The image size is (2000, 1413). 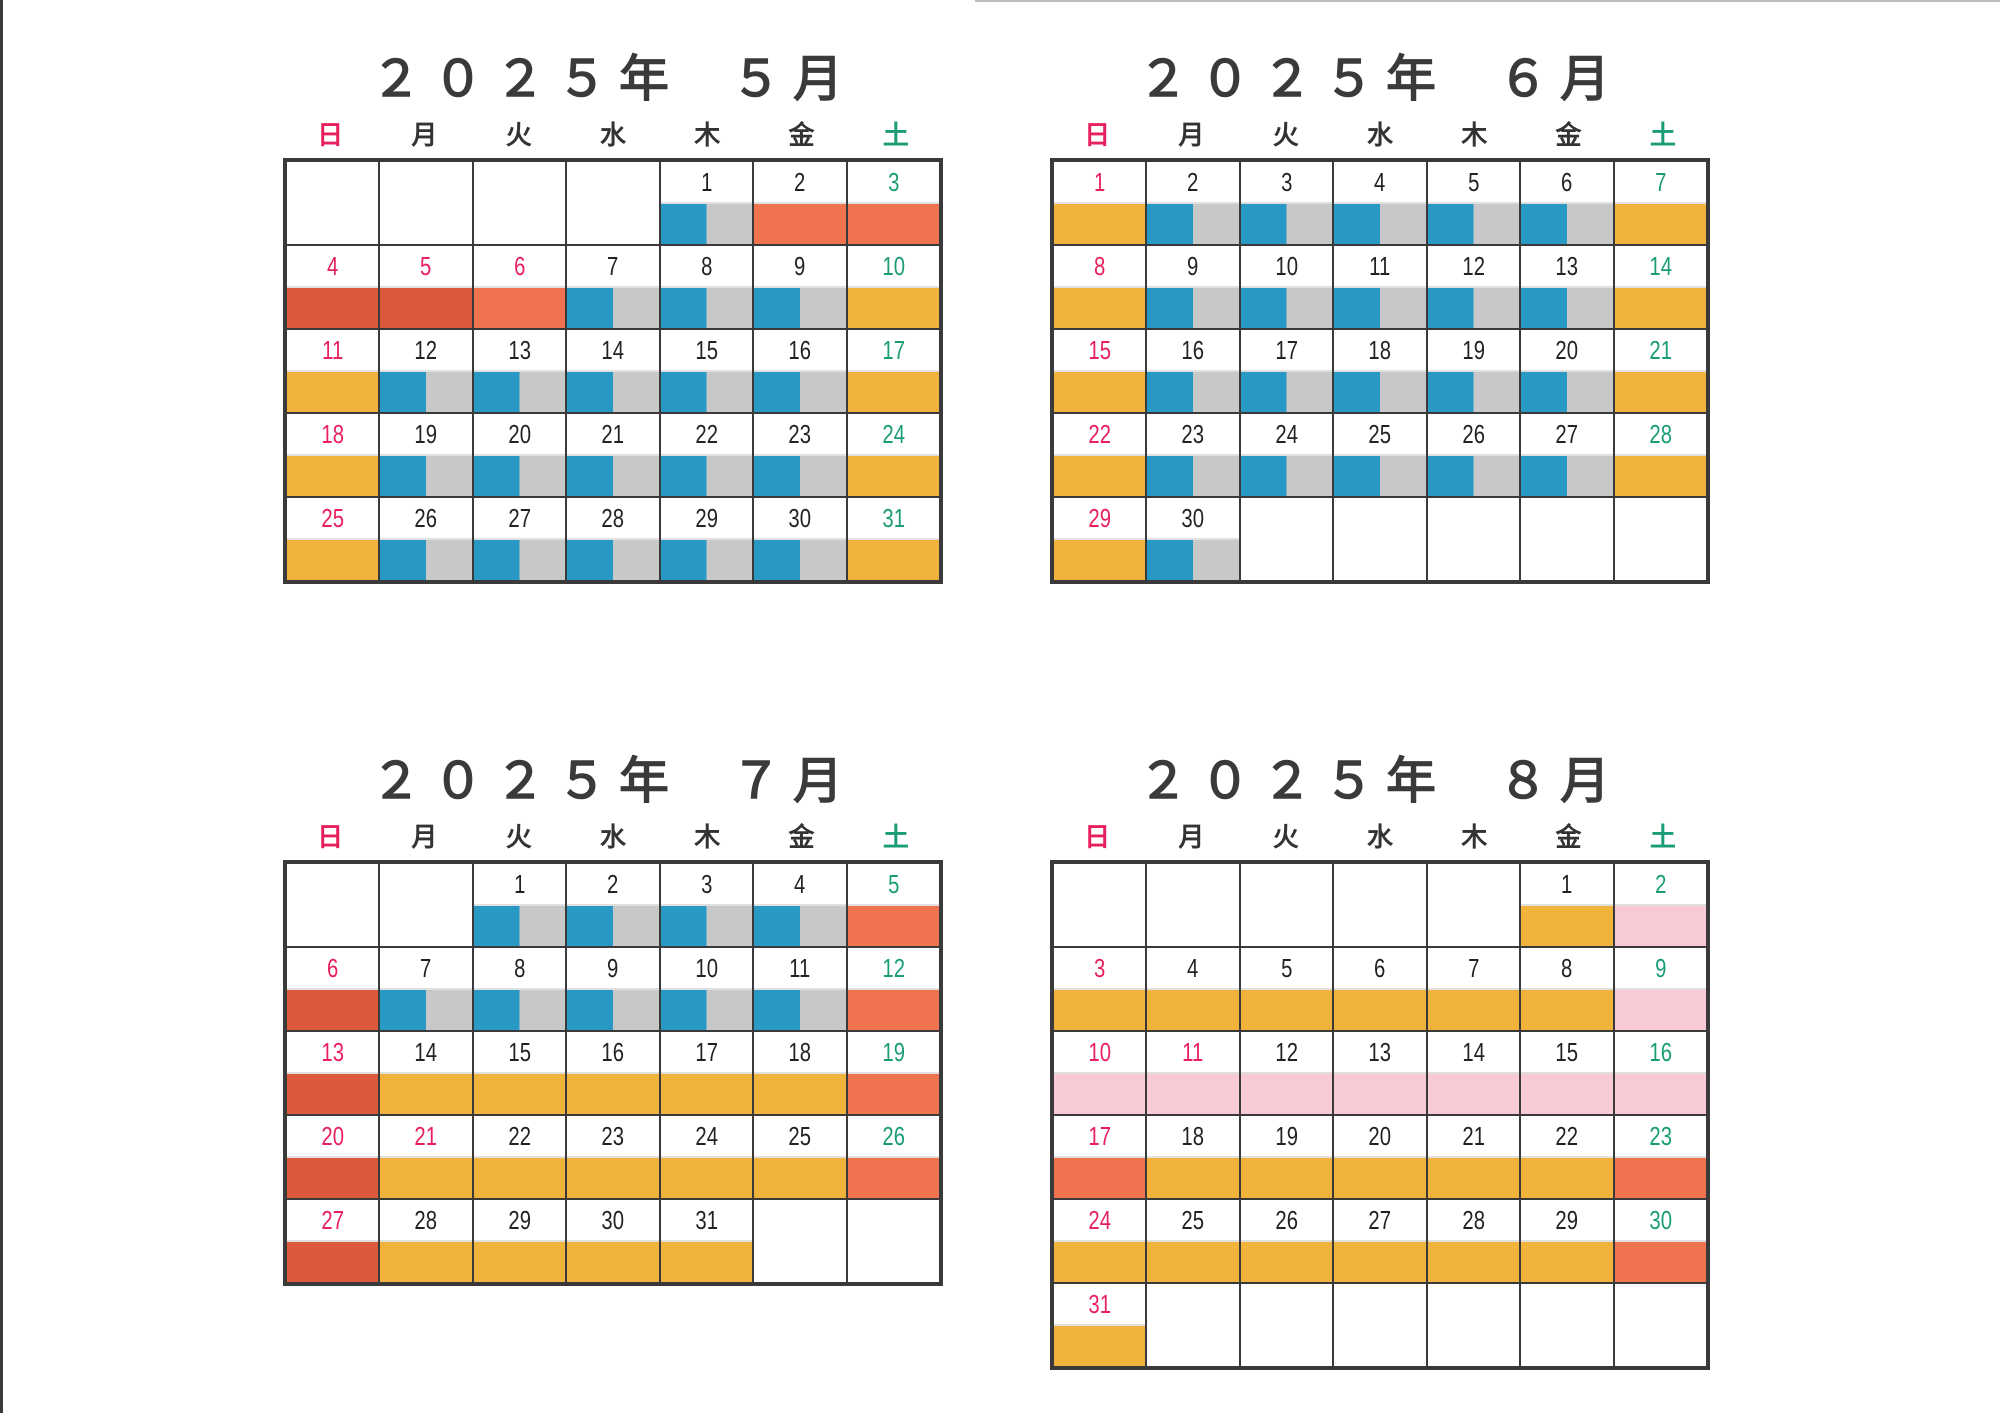 I want to click on weekday-label: 金, so click(x=1568, y=838).